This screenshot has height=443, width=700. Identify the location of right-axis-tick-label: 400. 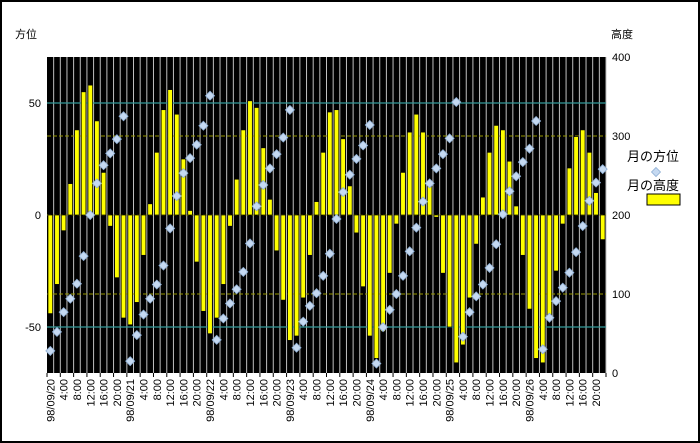
(621, 58).